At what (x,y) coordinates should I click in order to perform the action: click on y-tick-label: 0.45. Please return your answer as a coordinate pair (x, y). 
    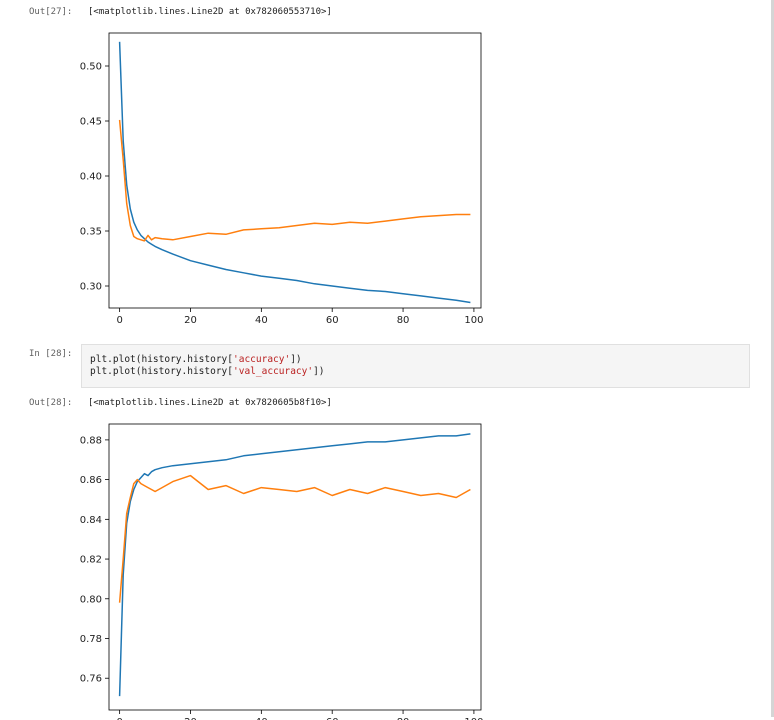
    Looking at the image, I should click on (91, 122).